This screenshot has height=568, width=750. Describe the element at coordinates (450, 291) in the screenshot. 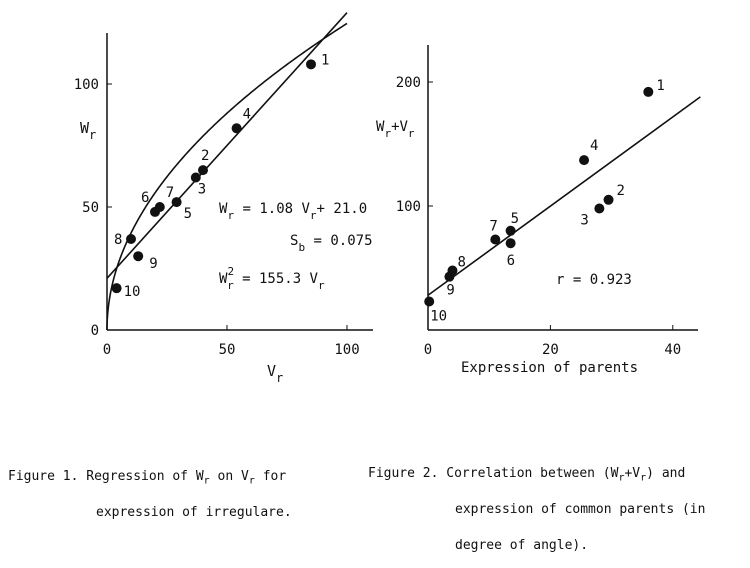

I see `chart-2-point-label: 9` at that location.